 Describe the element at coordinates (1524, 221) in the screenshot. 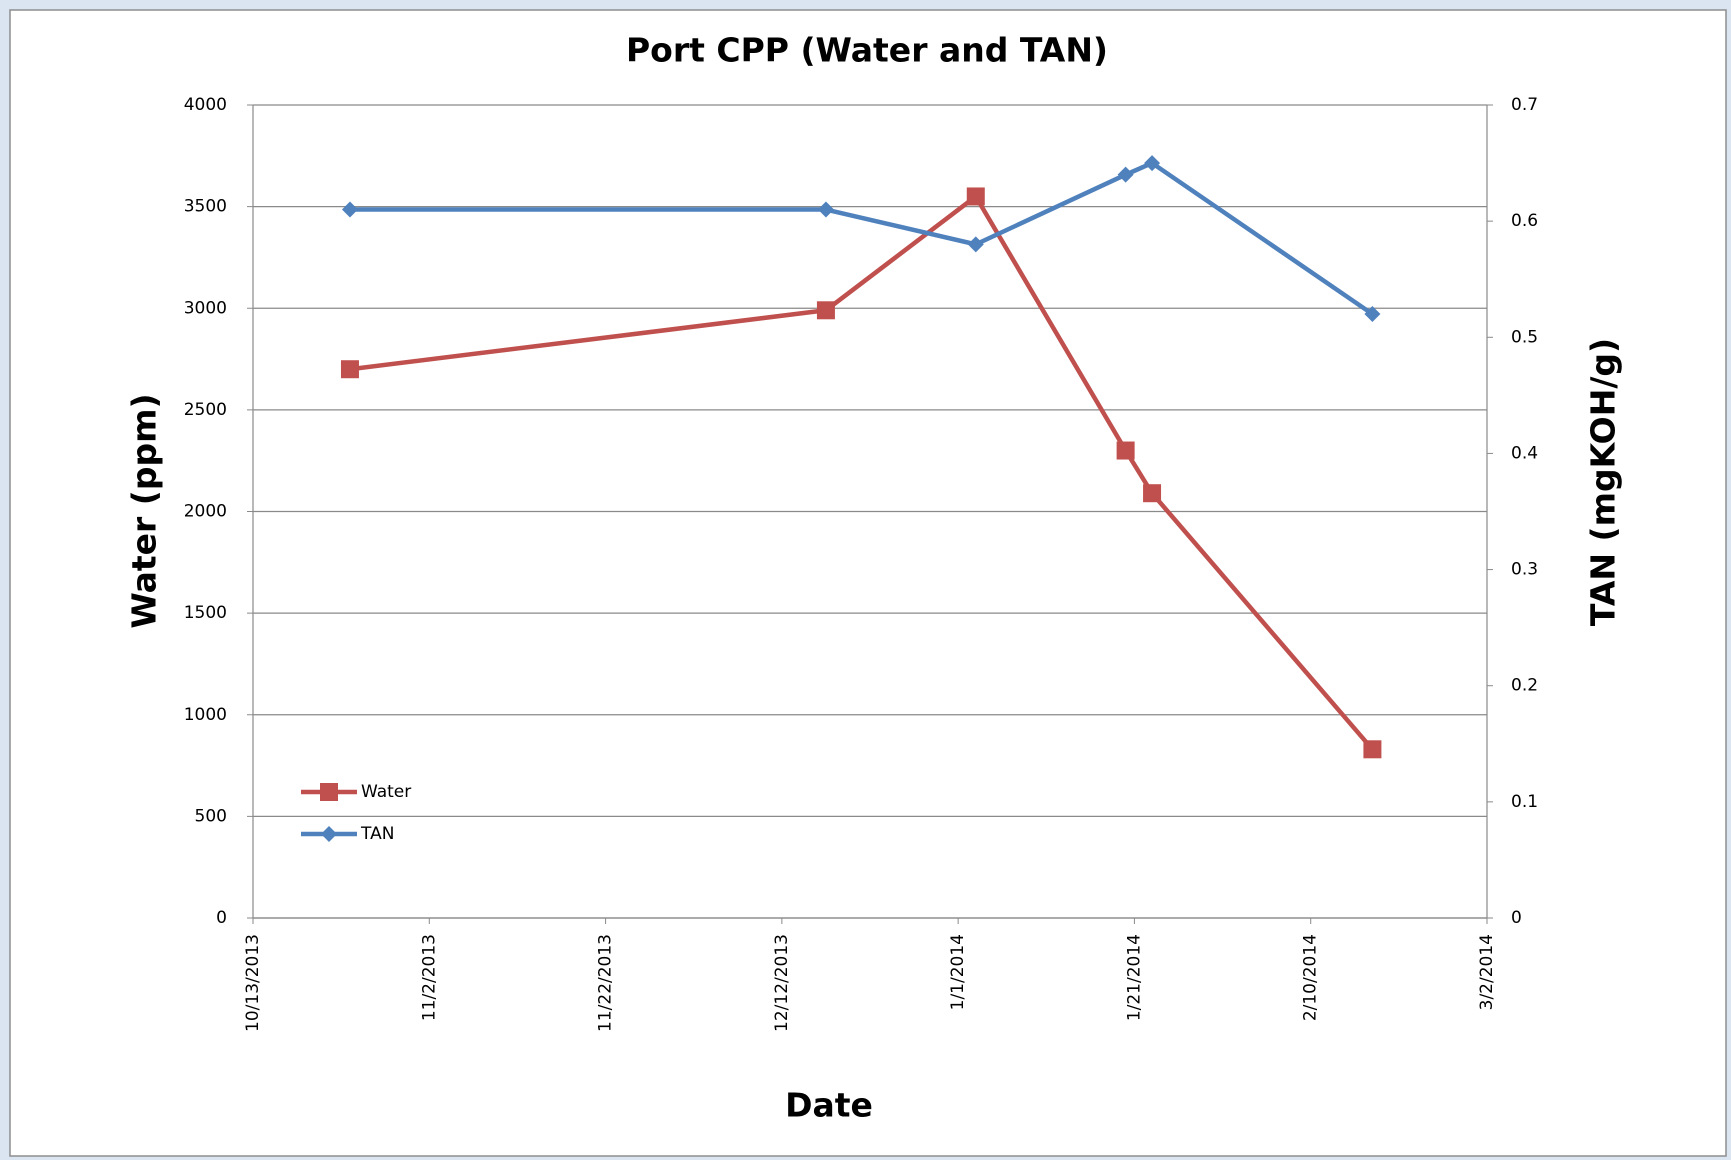

I see `y2-tick-label: 0.6` at that location.